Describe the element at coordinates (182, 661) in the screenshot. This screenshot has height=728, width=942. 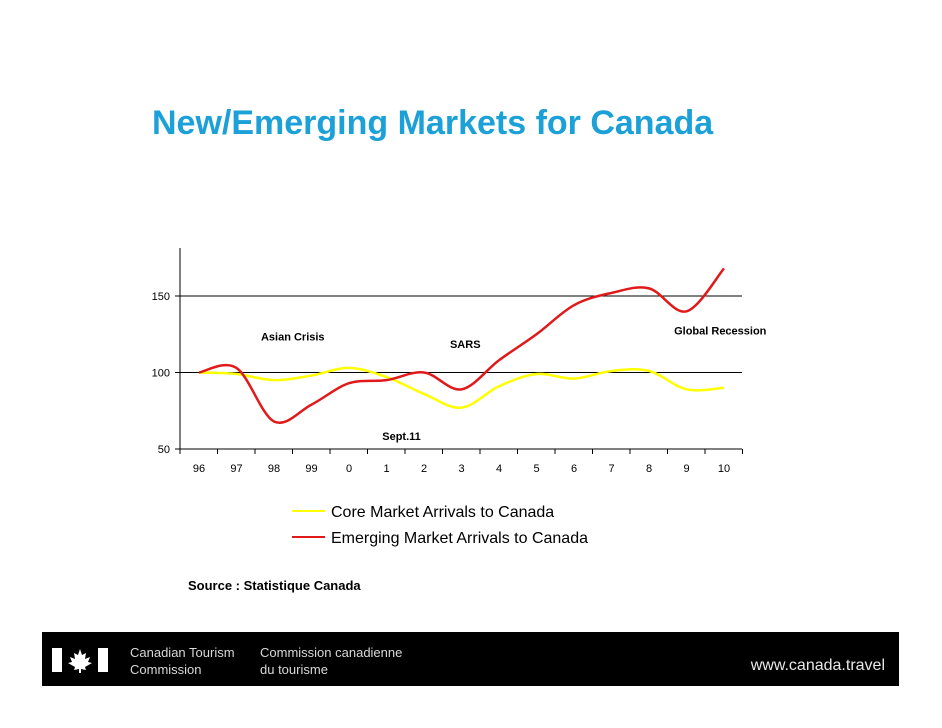
I see `org-name-en: Canadian Tourism Commission` at that location.